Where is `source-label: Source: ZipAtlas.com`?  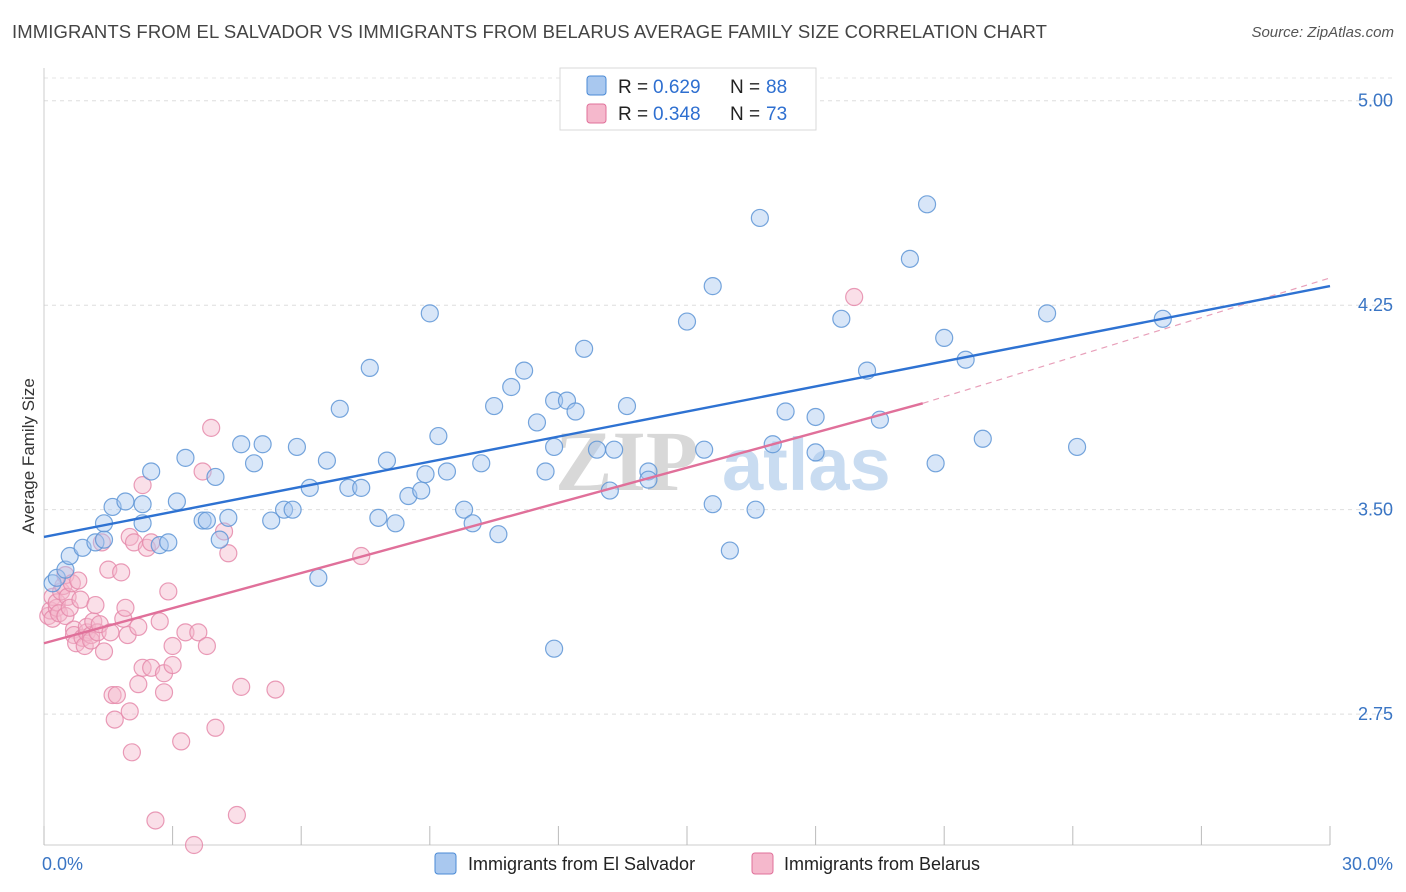
source-label: Source: ZipAtlas.com is located at coordinates (1322, 32).